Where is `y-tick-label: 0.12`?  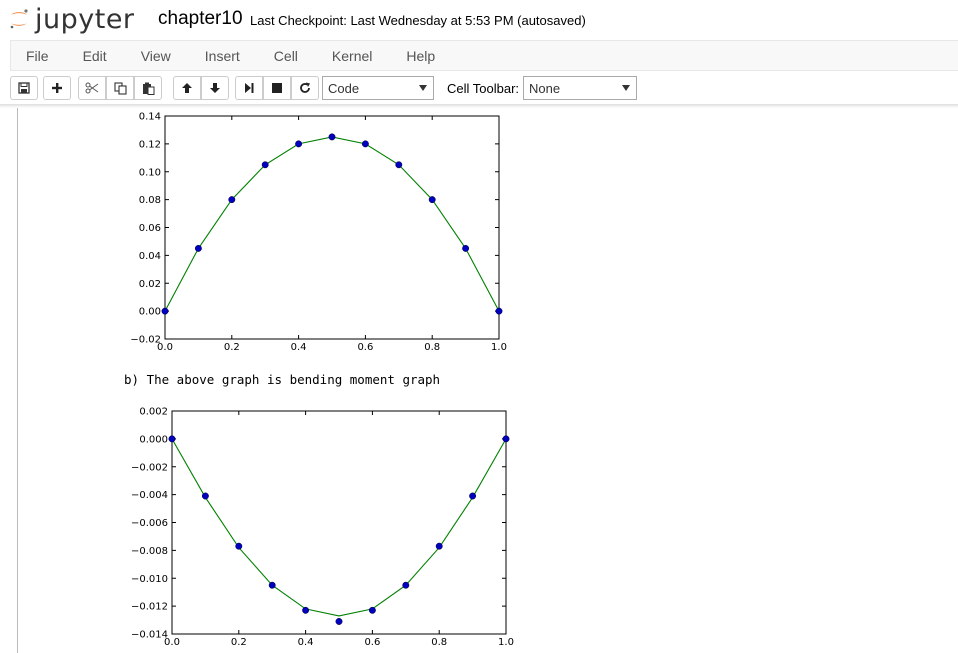
y-tick-label: 0.12 is located at coordinates (150, 144).